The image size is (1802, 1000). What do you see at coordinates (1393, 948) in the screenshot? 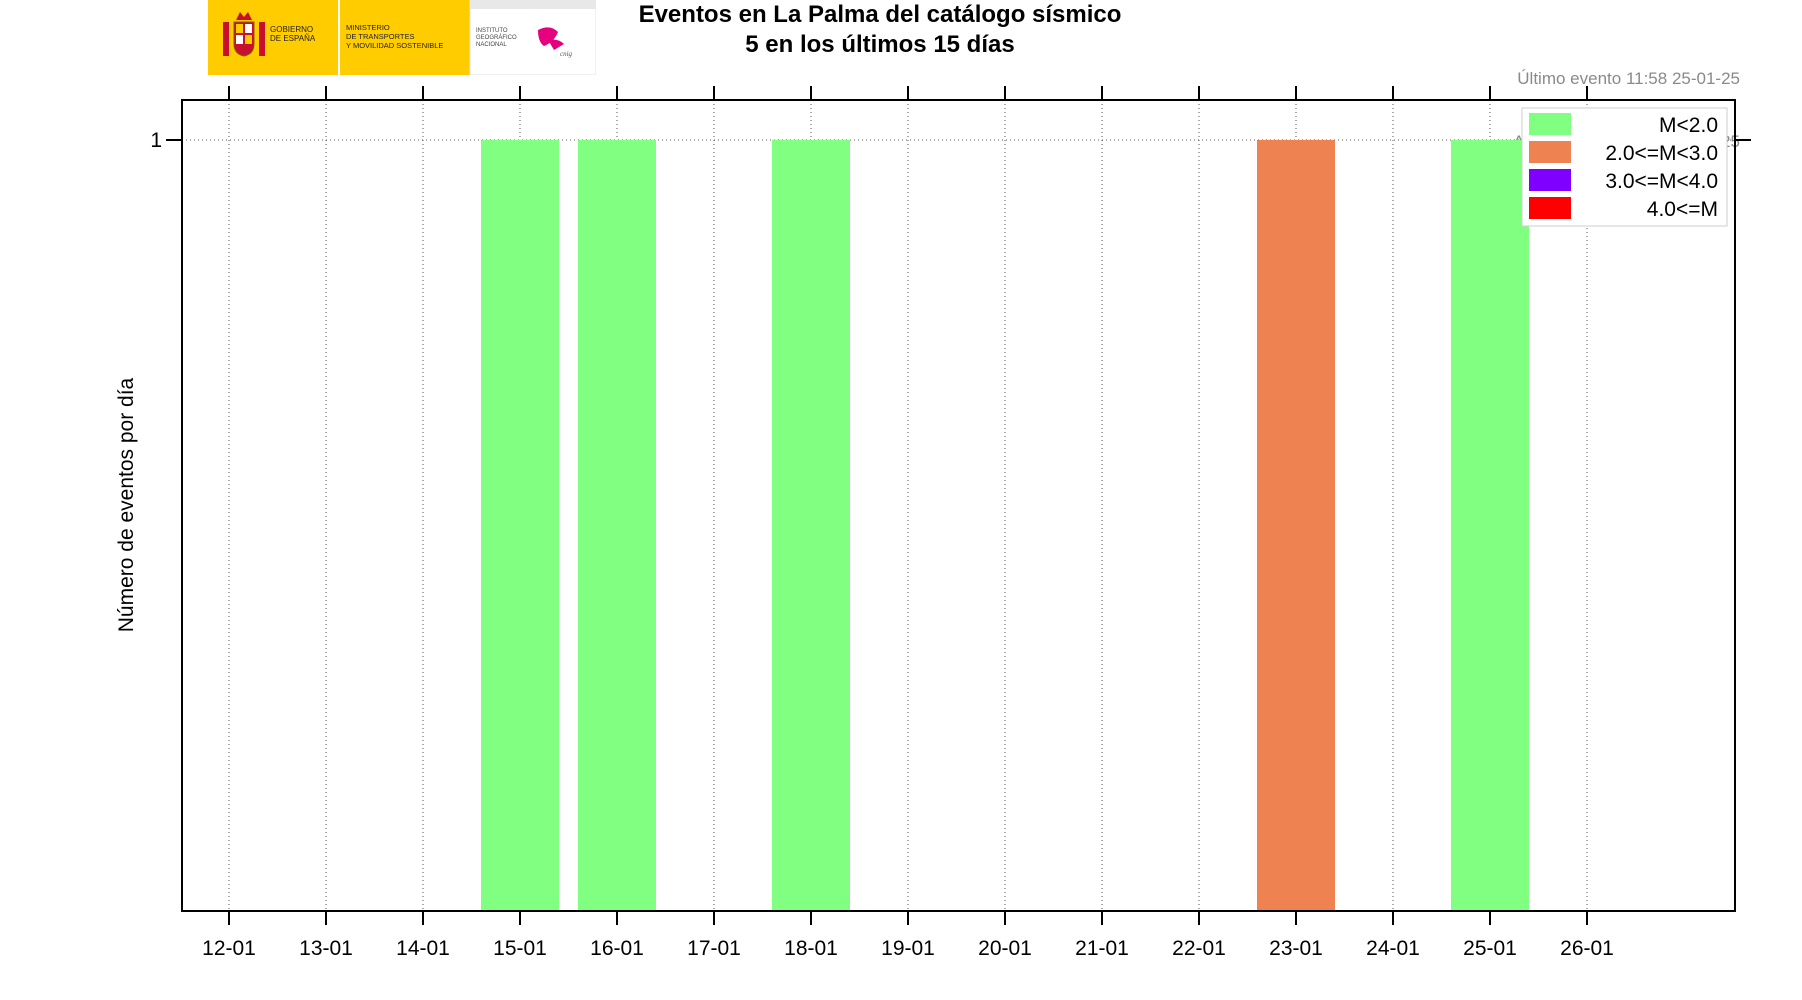
I see `x-tick-label: 24-01` at bounding box center [1393, 948].